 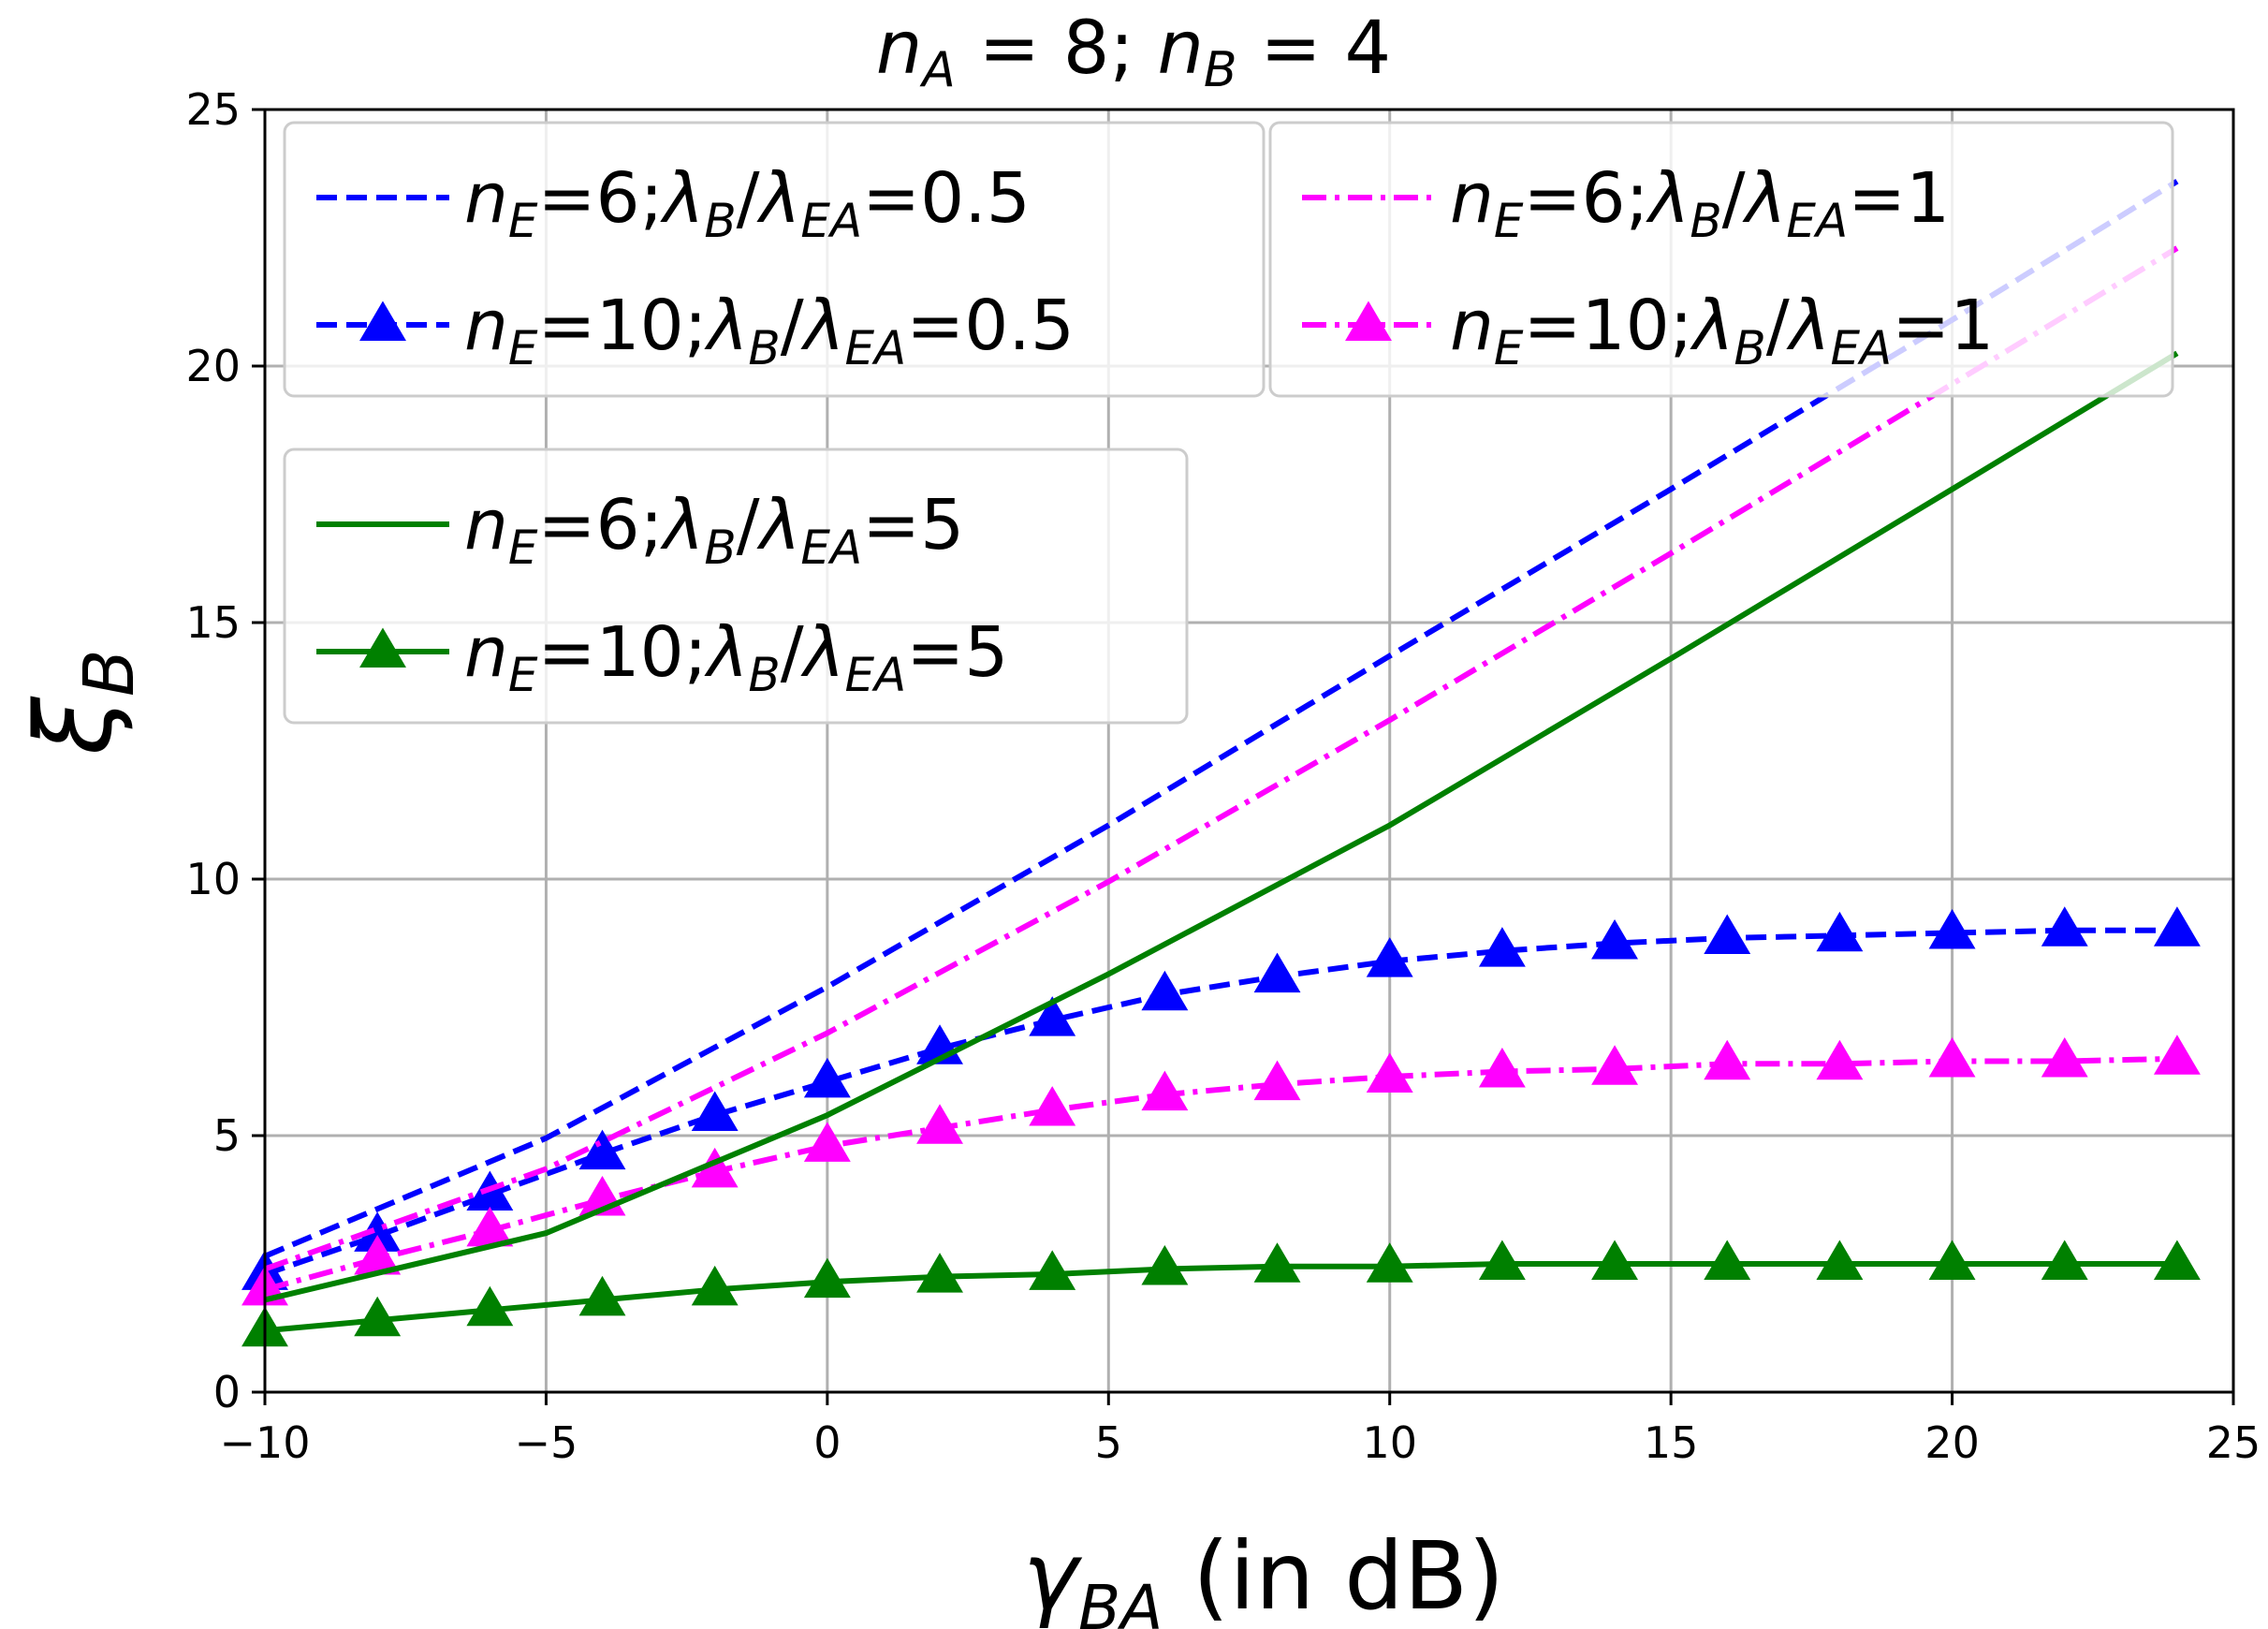 I want to click on y-tick-label: 0, so click(x=227, y=1392).